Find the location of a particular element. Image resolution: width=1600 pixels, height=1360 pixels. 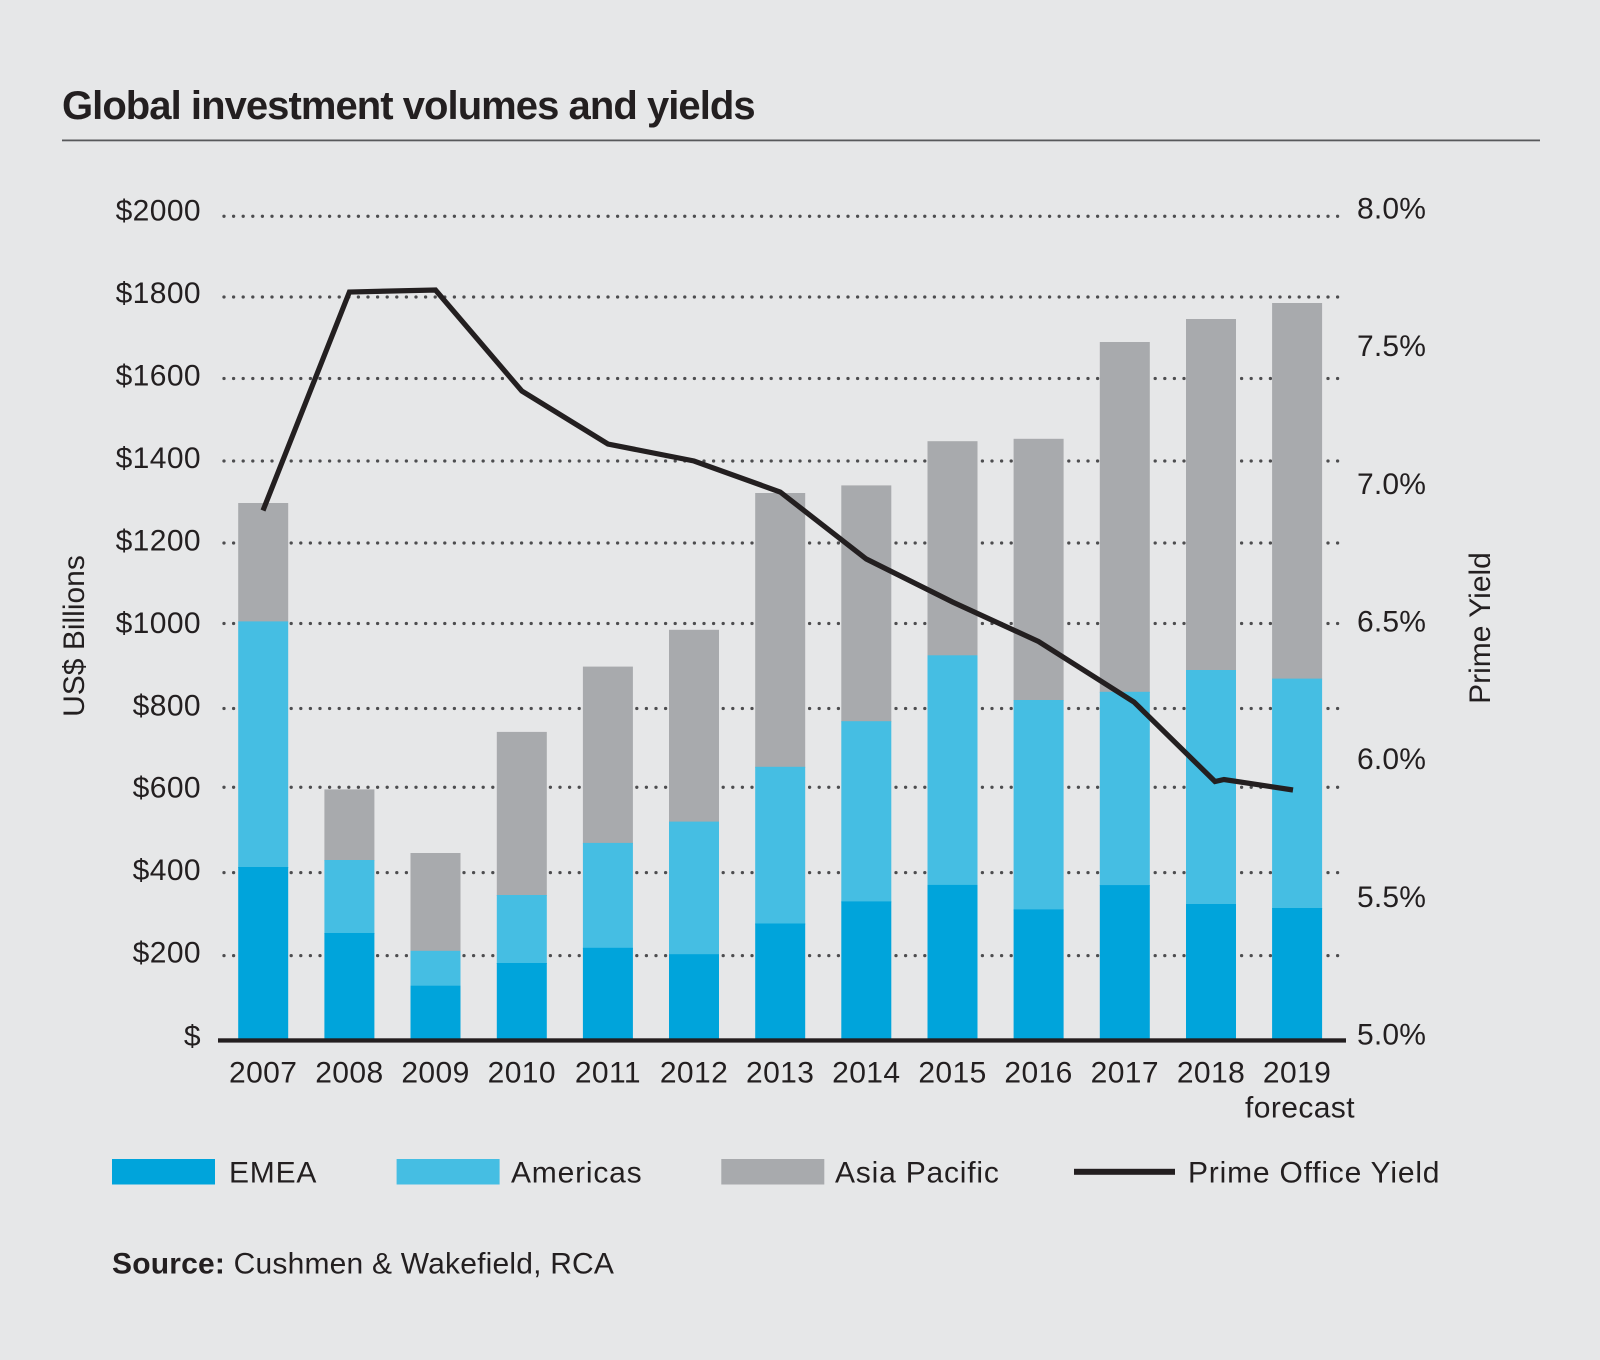

svg-text: 2008 is located at coordinates (349, 1073).